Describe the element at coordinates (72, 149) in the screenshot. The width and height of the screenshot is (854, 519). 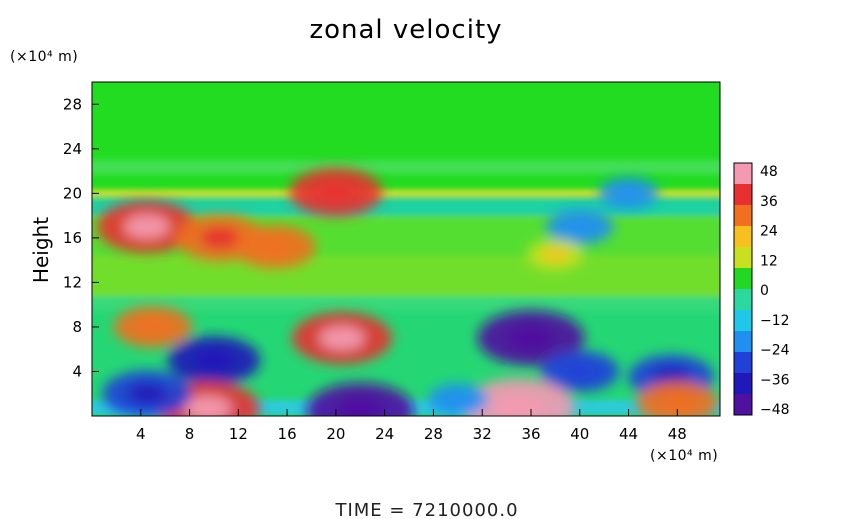
I see `y-tick-label: 24` at that location.